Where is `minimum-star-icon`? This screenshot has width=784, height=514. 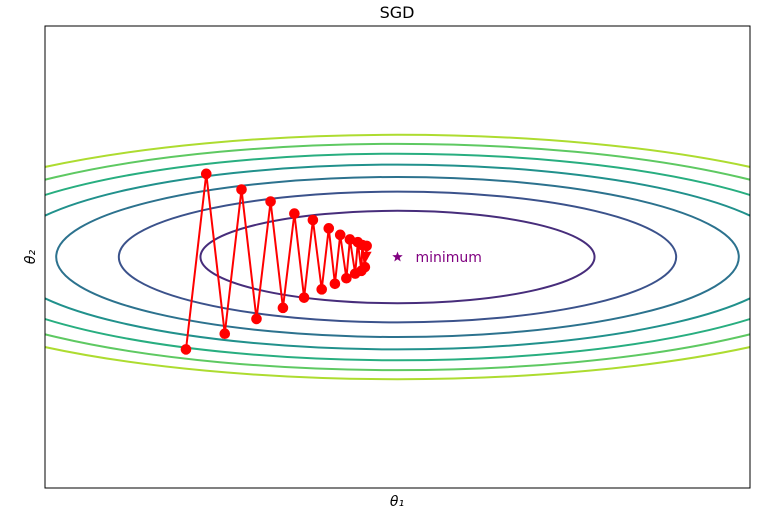 minimum-star-icon is located at coordinates (397, 256).